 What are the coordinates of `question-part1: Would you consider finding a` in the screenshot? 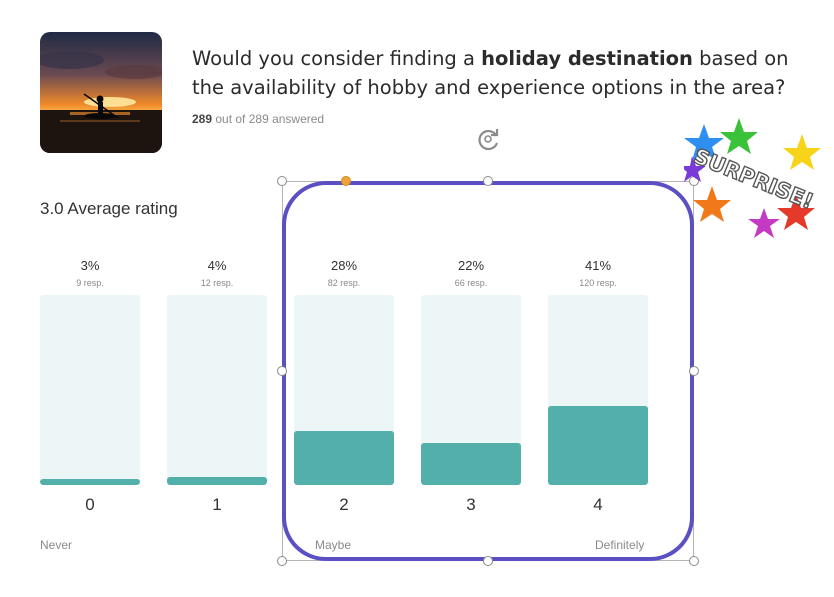 It's located at (337, 58).